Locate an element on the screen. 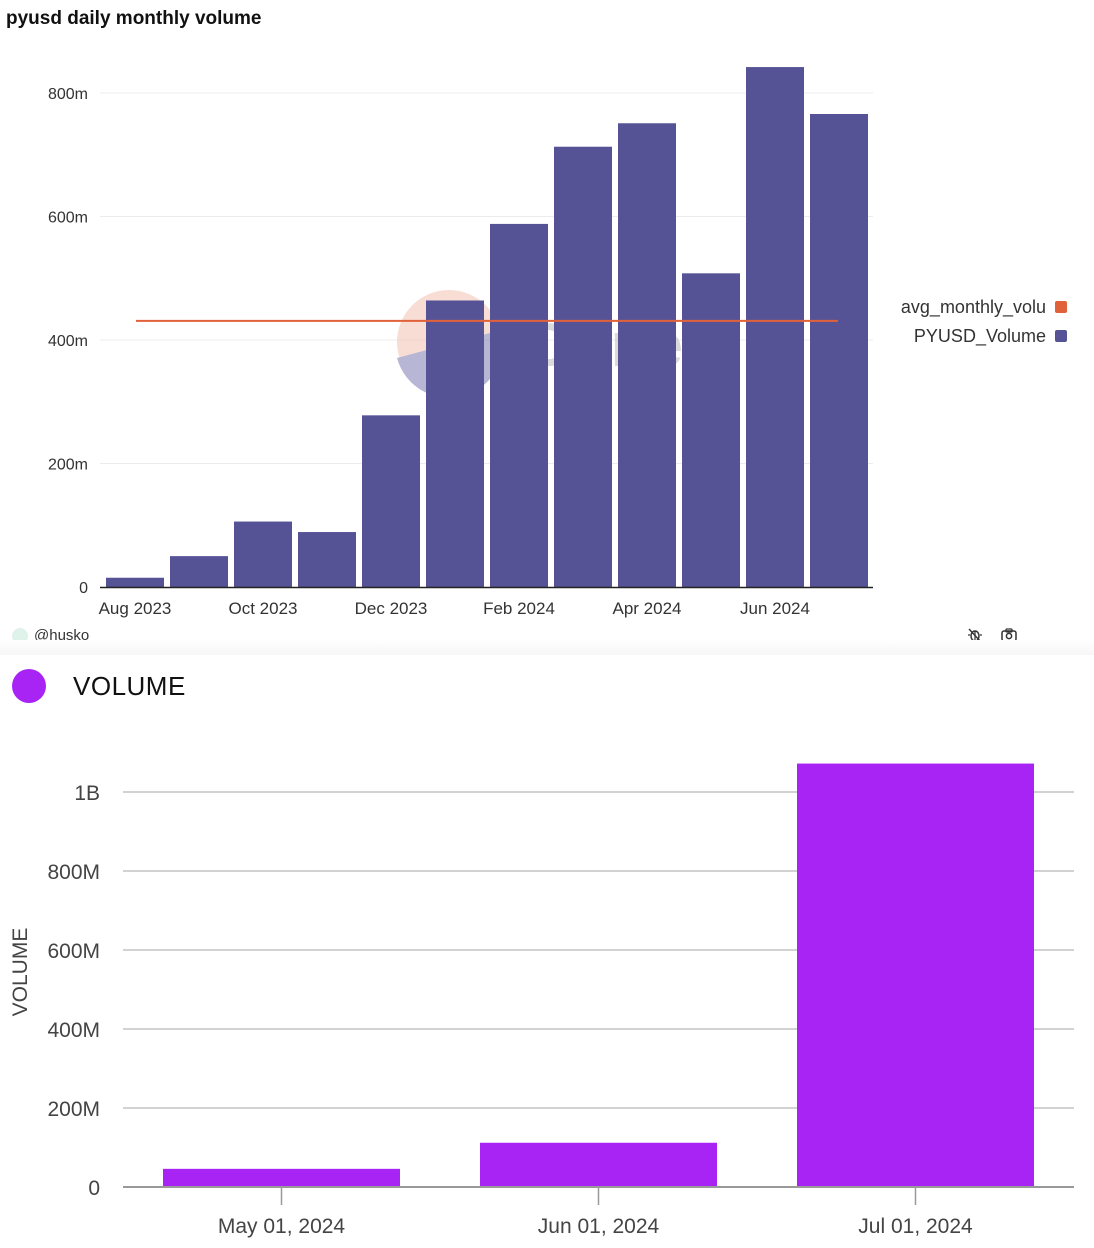 Image resolution: width=1094 pixels, height=1248 pixels. legend-label: PYUSD_Volume is located at coordinates (980, 336).